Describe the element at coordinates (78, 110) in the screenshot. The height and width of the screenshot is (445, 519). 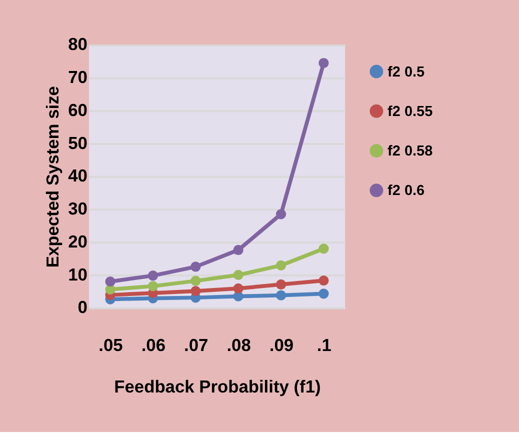
I see `y-tick-label: 60` at that location.